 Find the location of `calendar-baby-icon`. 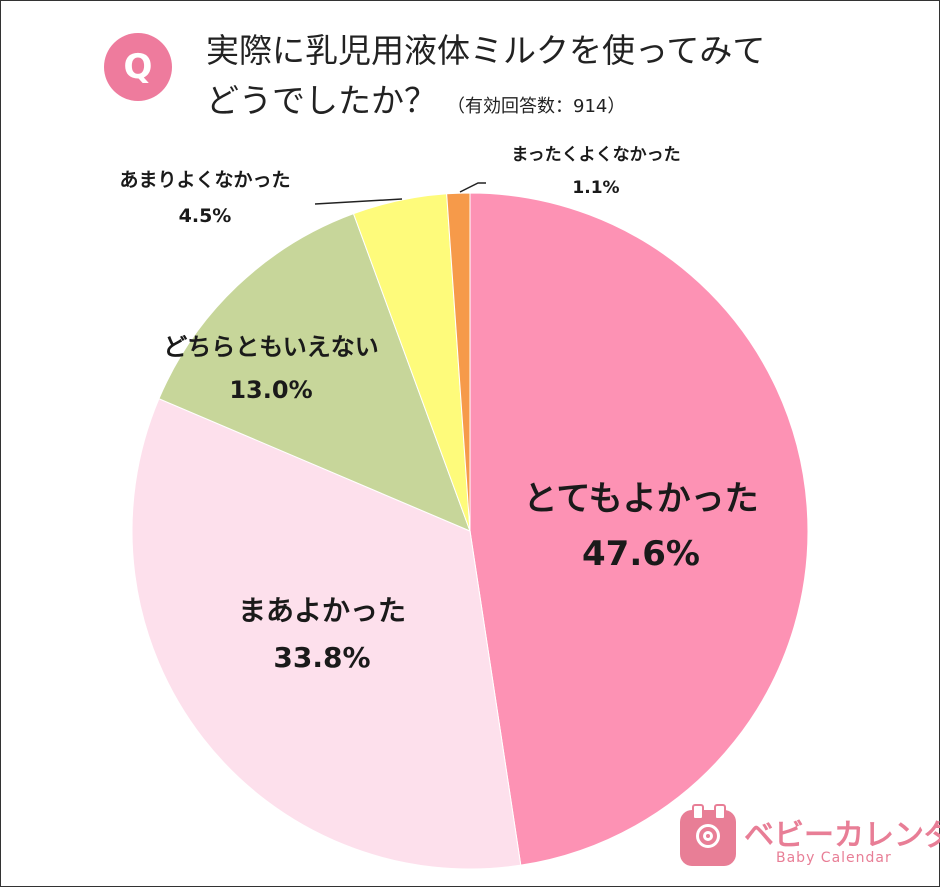

calendar-baby-icon is located at coordinates (708, 835).